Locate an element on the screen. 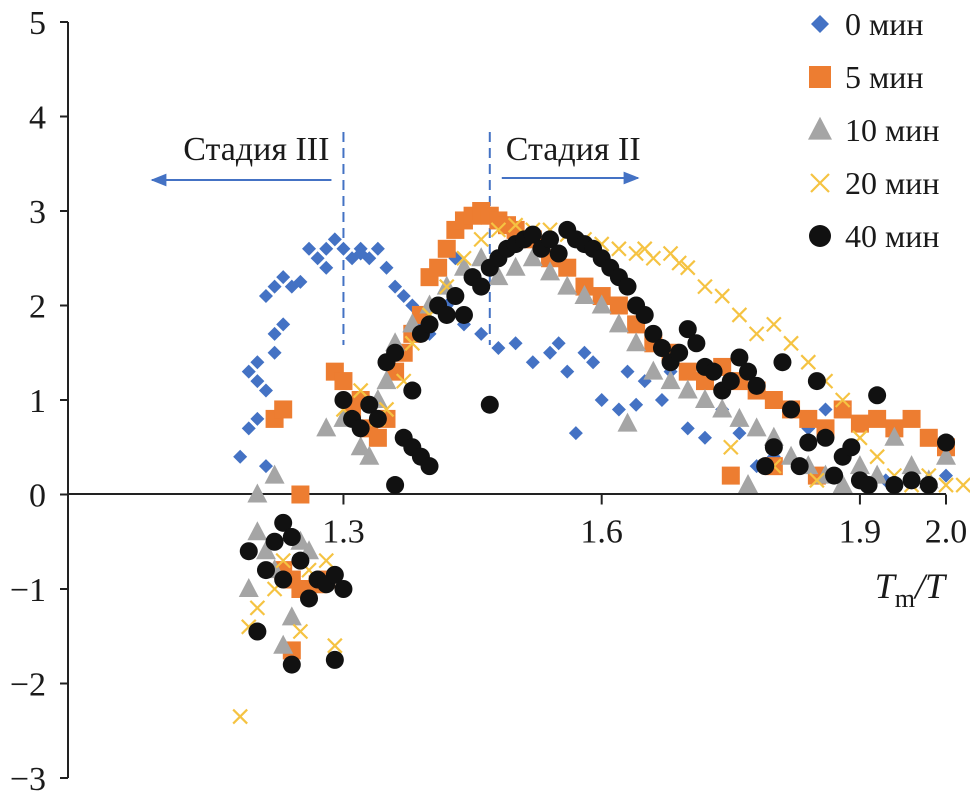  stage-label: Стадия III is located at coordinates (256, 149).